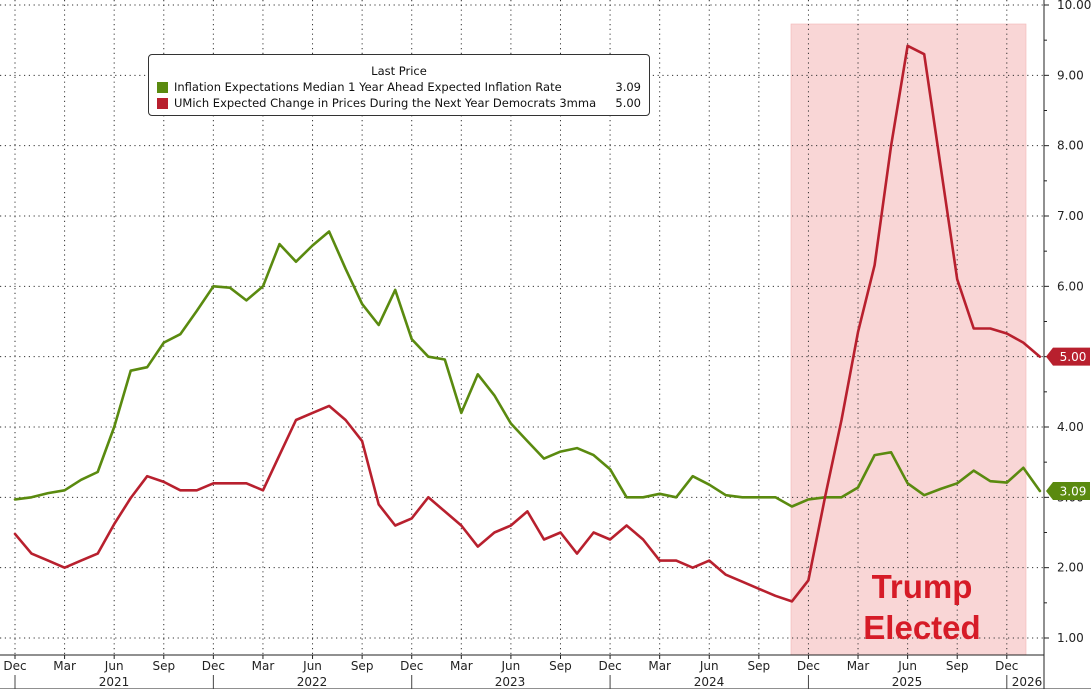 This screenshot has height=689, width=1091. What do you see at coordinates (1073, 357) in the screenshot?
I see `last-value-label: 5.00` at bounding box center [1073, 357].